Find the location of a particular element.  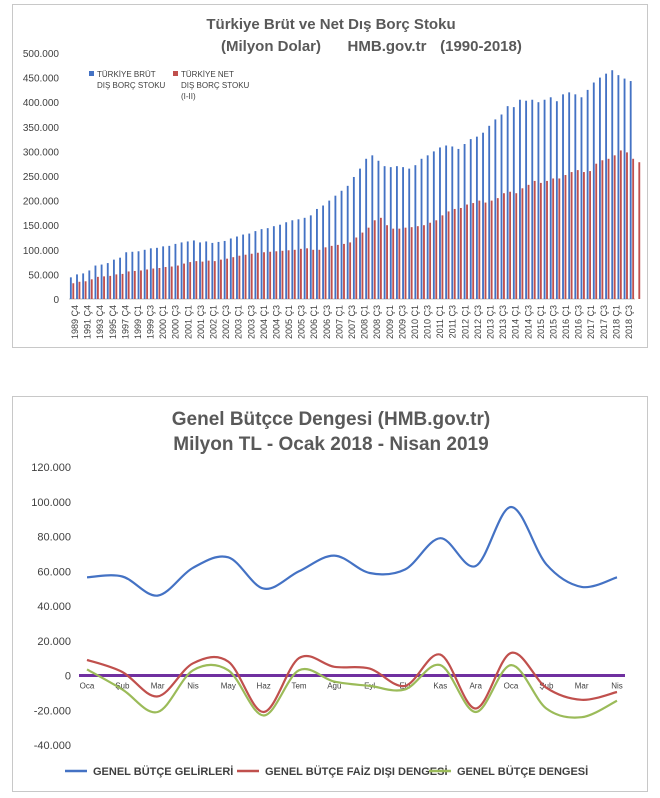

y-tick-label: -20.000 is located at coordinates (52, 711).